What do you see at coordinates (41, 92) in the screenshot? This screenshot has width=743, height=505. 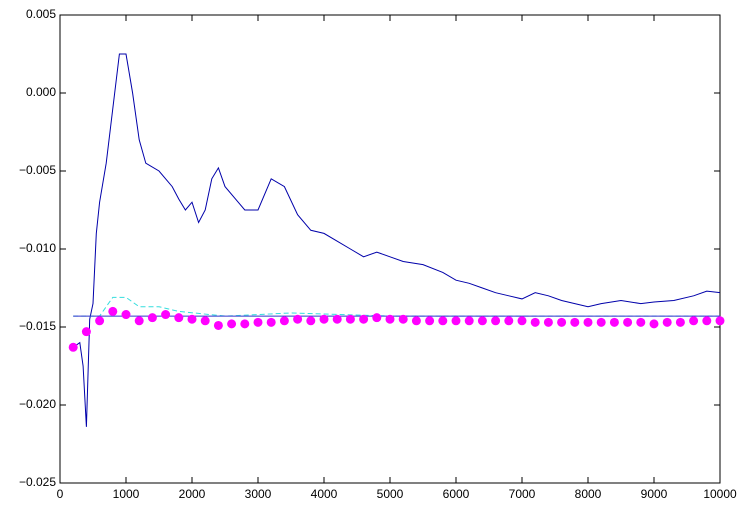 I see `y-tick-label: 0.000` at bounding box center [41, 92].